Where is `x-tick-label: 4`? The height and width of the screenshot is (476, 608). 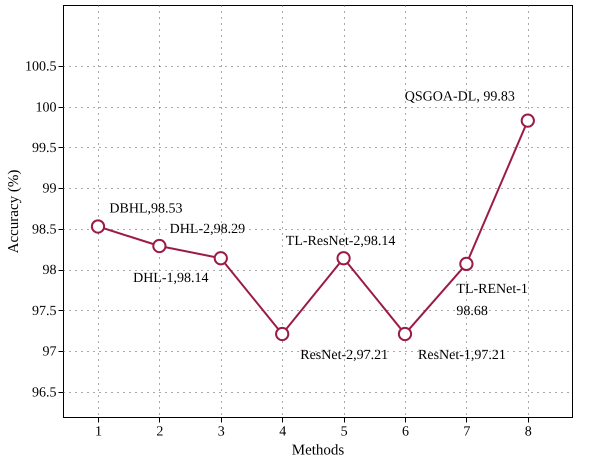
x-tick-label: 4 is located at coordinates (282, 432).